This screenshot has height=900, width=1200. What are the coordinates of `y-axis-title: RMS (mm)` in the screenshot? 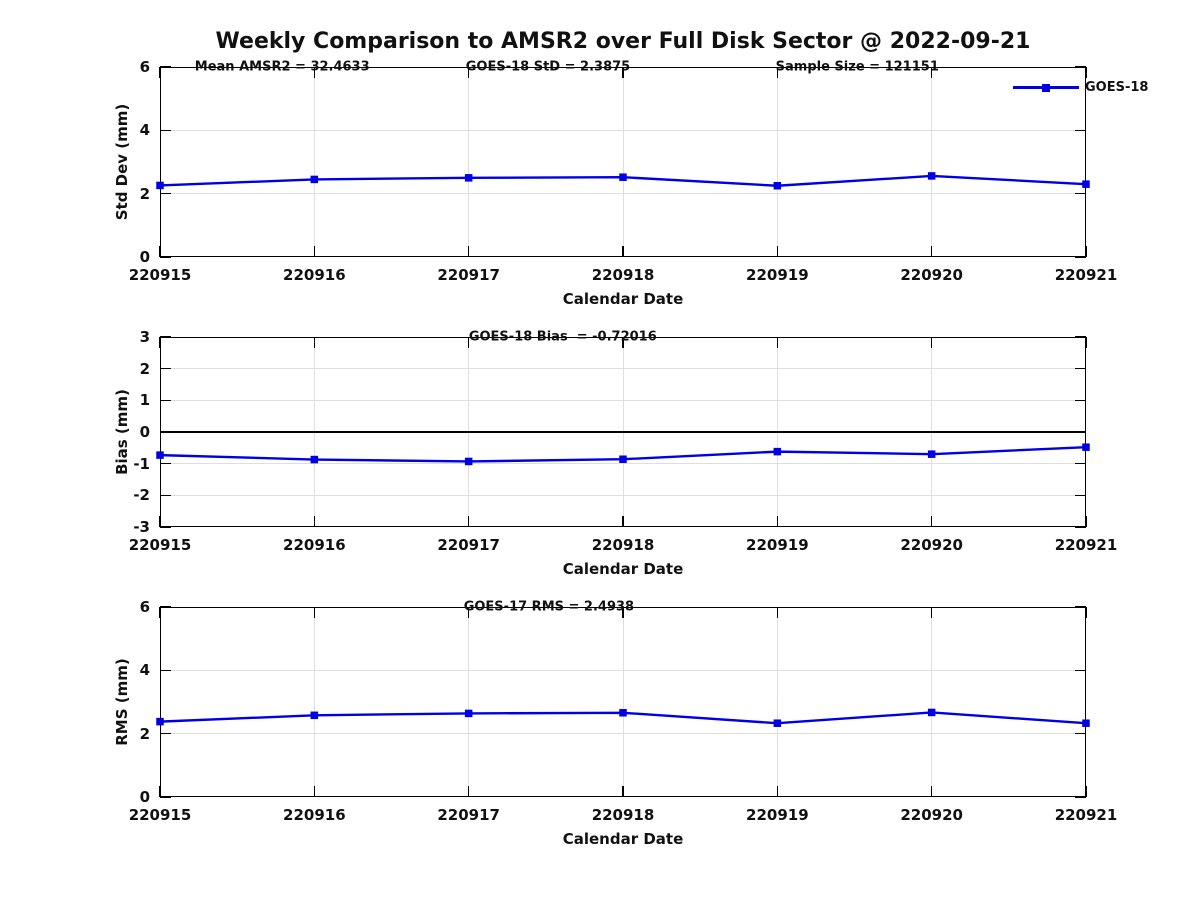 It's located at (122, 702).